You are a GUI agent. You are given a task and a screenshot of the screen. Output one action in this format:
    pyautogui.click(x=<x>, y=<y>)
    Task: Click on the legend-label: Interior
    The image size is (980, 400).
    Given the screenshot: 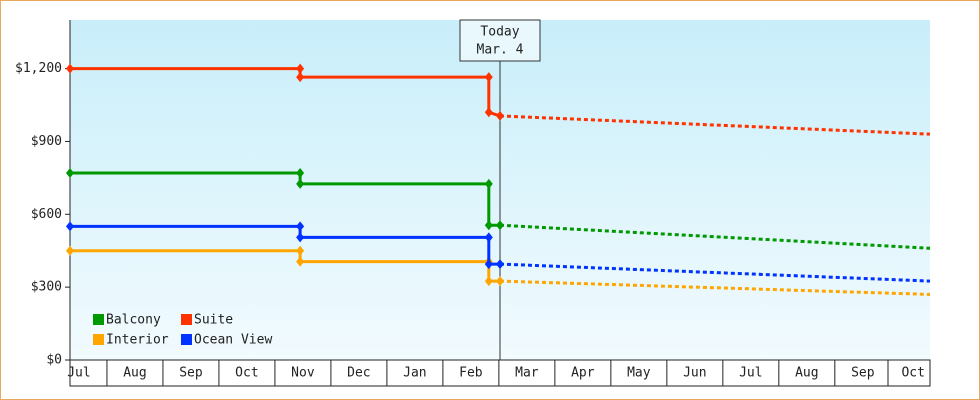 What is the action you would take?
    pyautogui.click(x=137, y=340)
    